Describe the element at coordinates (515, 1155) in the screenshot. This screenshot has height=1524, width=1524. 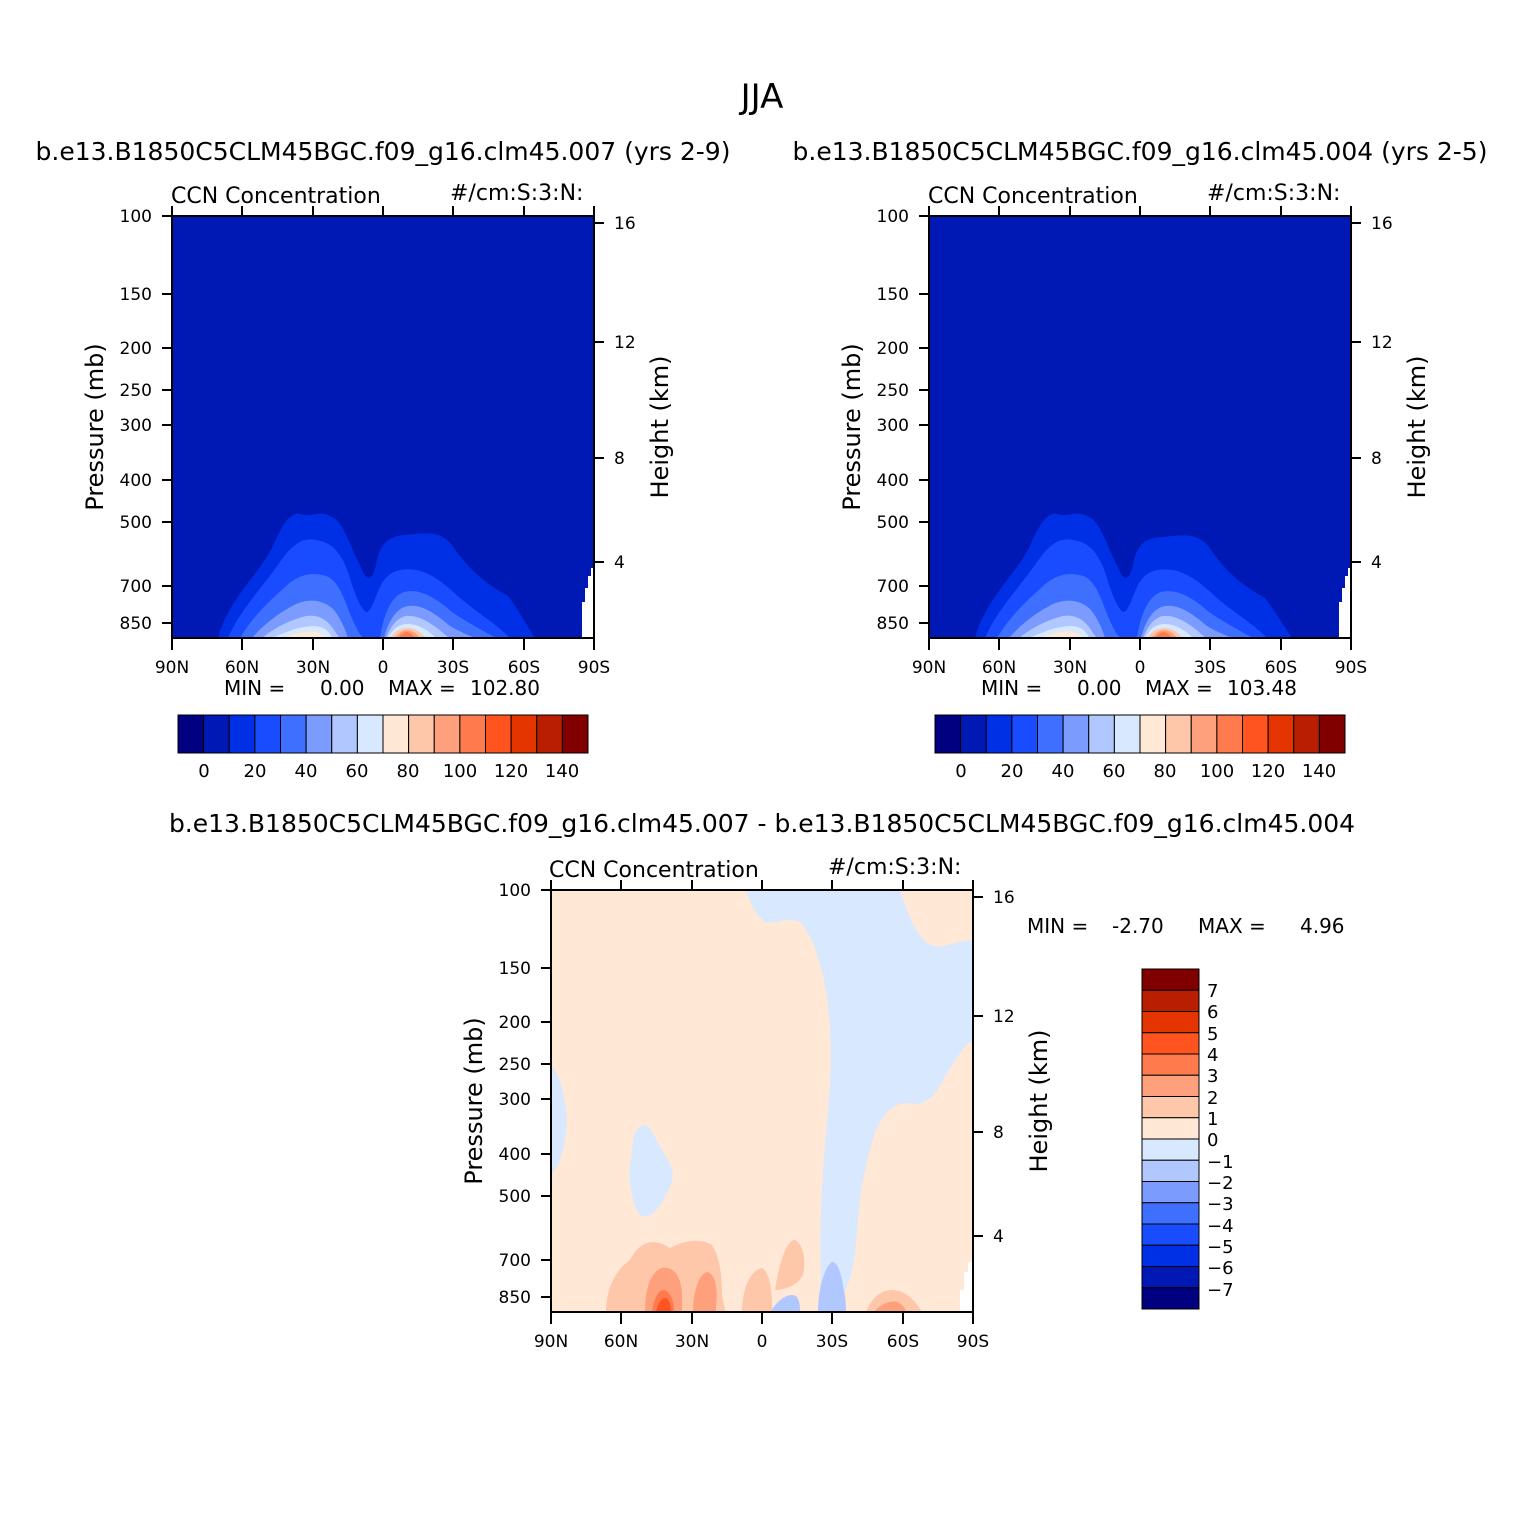
I see `panel-3-ytick-400: 400` at that location.